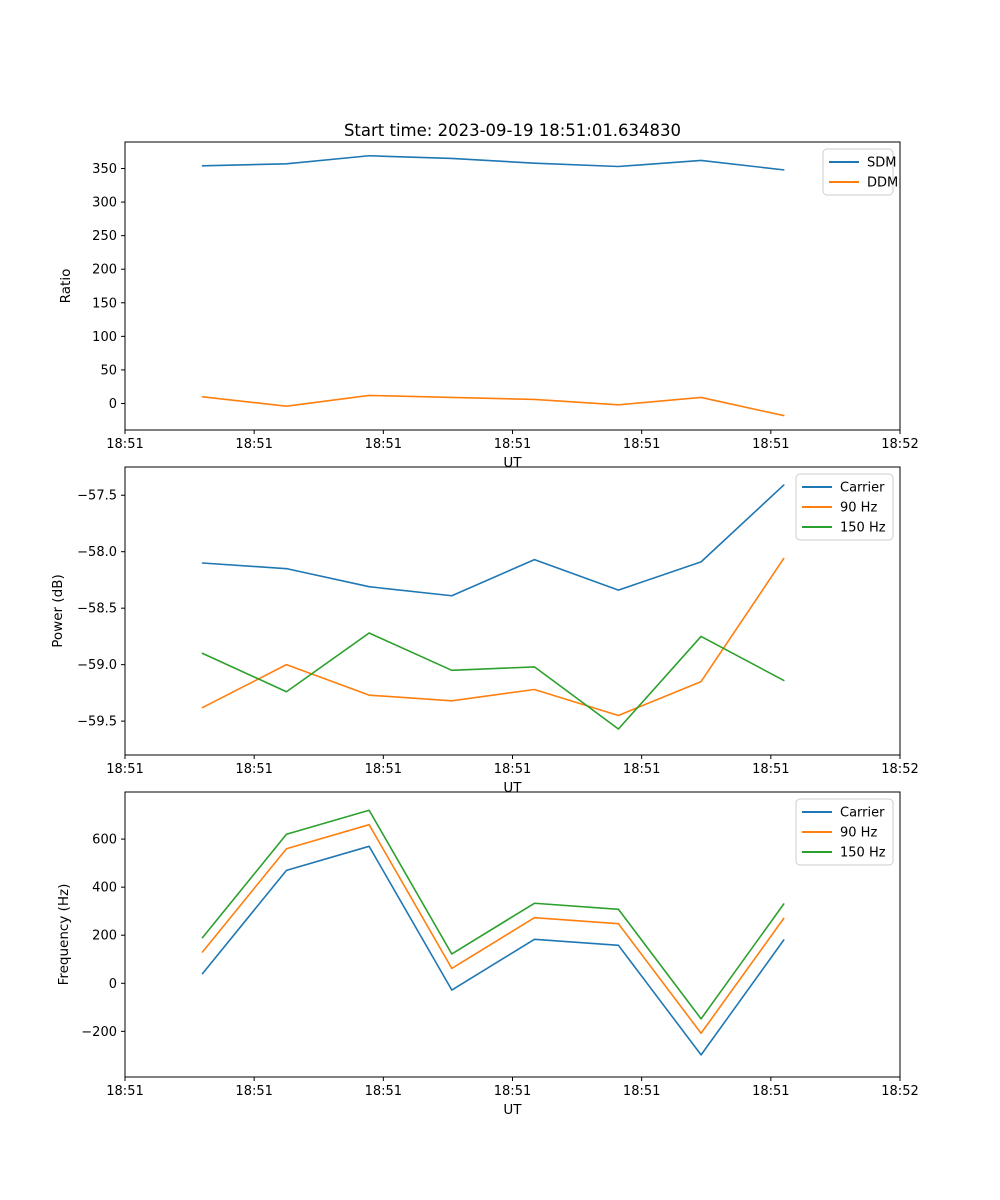  I want to click on series-line-DDM, so click(493, 405).